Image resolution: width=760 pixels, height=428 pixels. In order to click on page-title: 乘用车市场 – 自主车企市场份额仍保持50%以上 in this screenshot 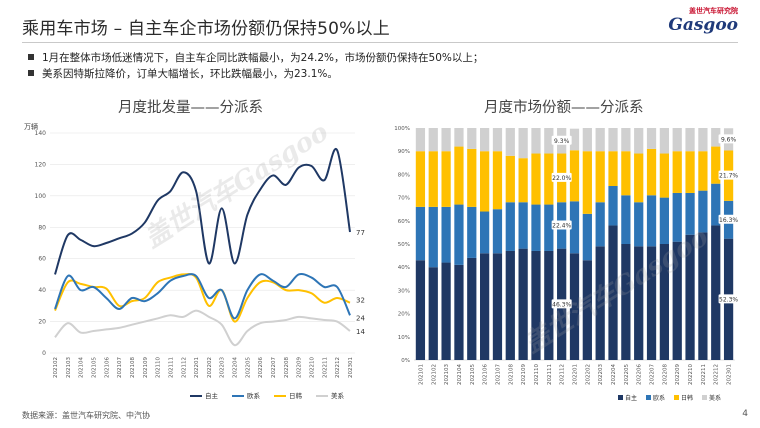, I will do `click(206, 29)`.